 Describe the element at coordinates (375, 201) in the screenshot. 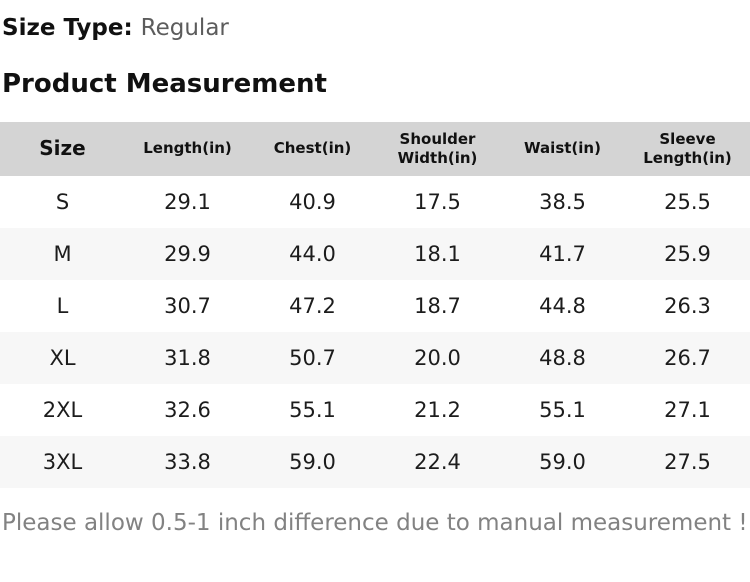

I see `table-row-s: S 29.1 40.9 17.5 38.5 25.5` at that location.